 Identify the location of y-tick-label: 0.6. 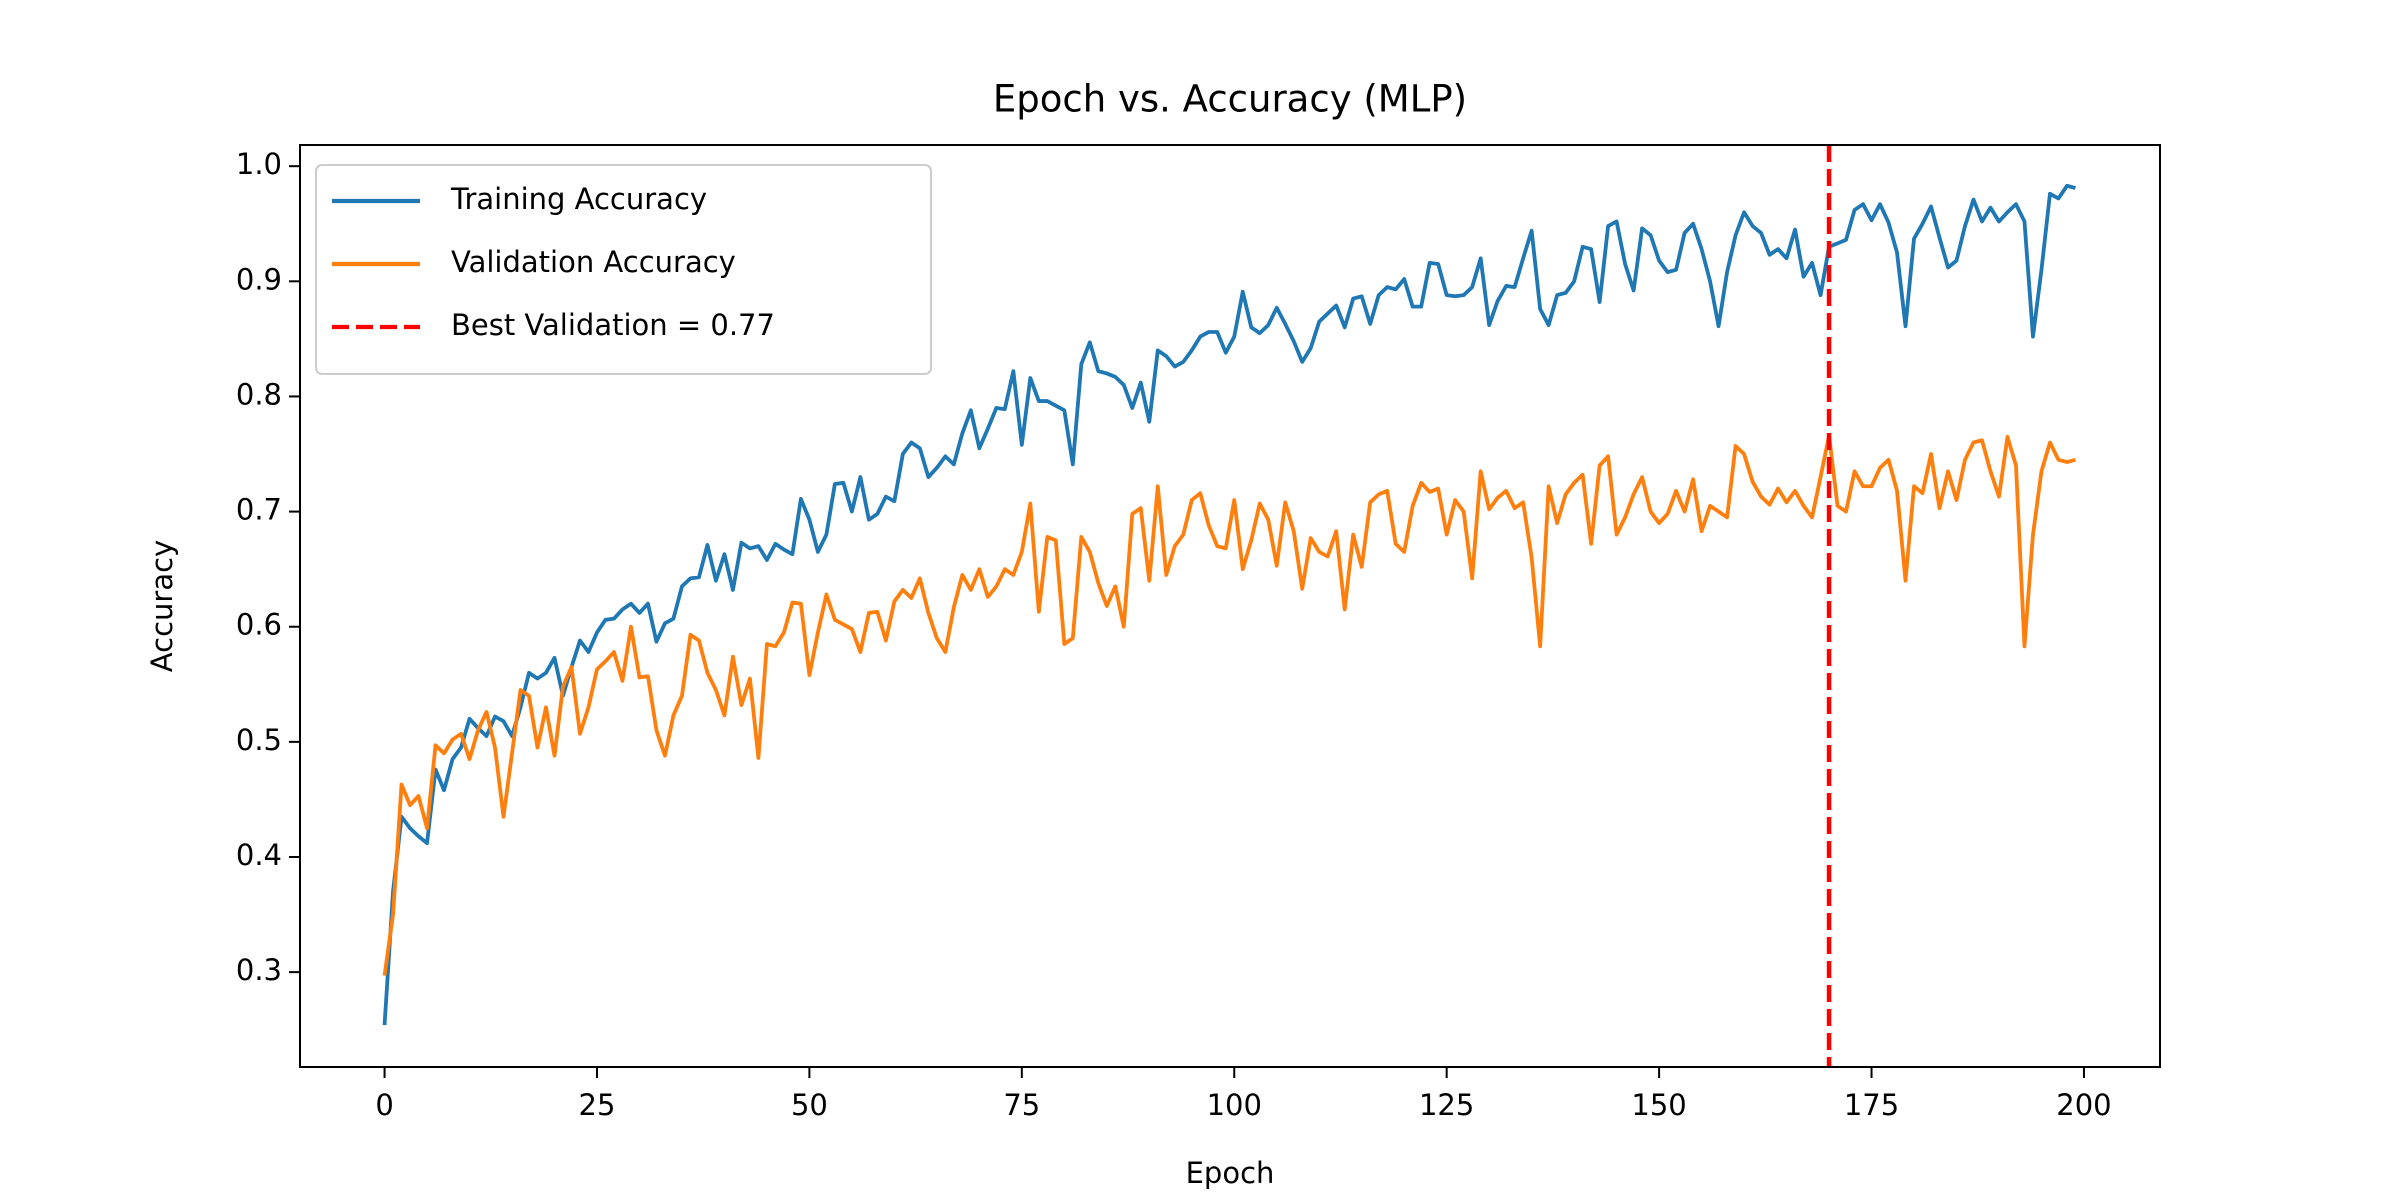
(259, 625).